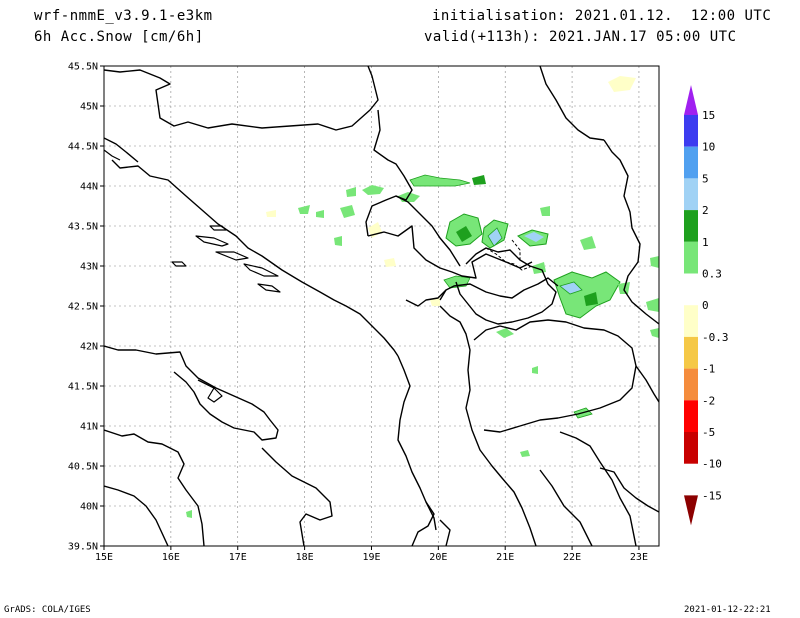  I want to click on lon-label: 22E, so click(572, 557).